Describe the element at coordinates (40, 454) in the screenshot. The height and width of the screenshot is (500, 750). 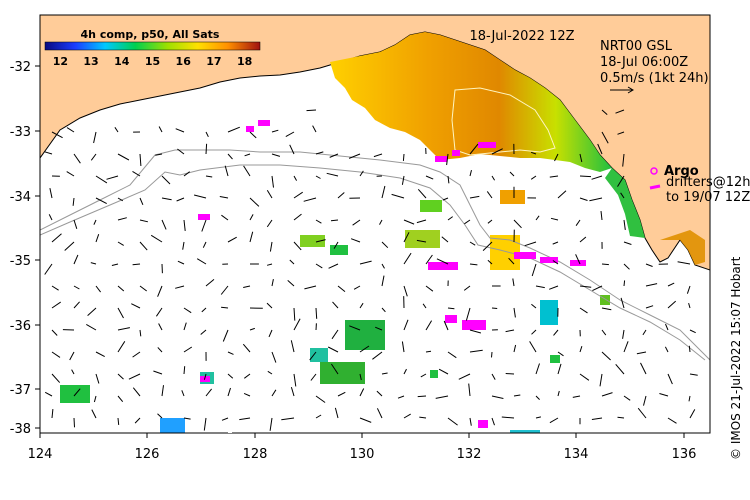
I see `x-tick-label: 124` at that location.